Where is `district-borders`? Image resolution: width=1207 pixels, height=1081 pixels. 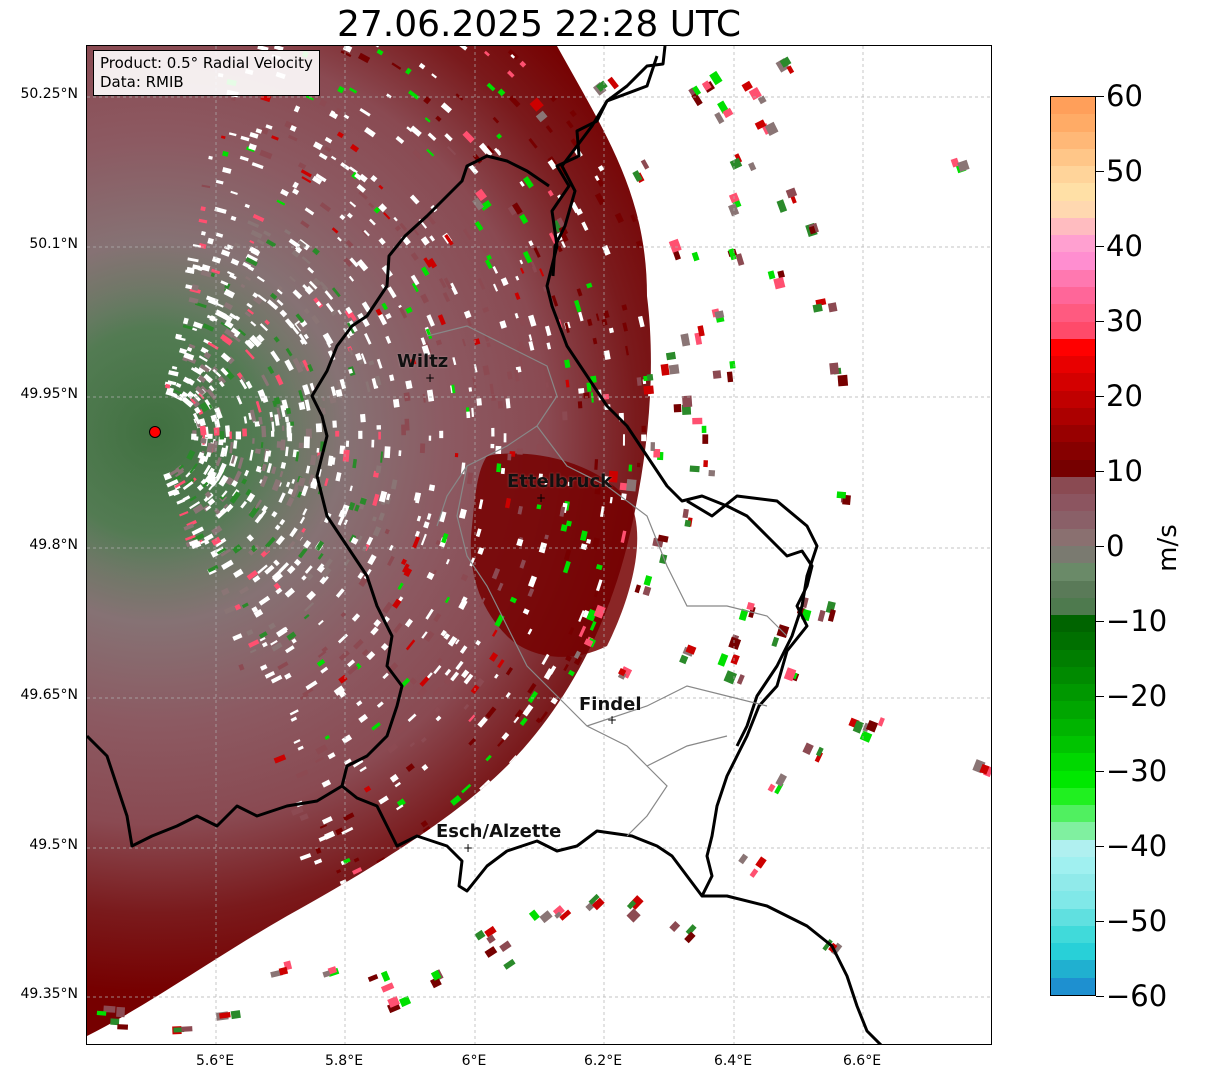
district-borders is located at coordinates (607, 581).